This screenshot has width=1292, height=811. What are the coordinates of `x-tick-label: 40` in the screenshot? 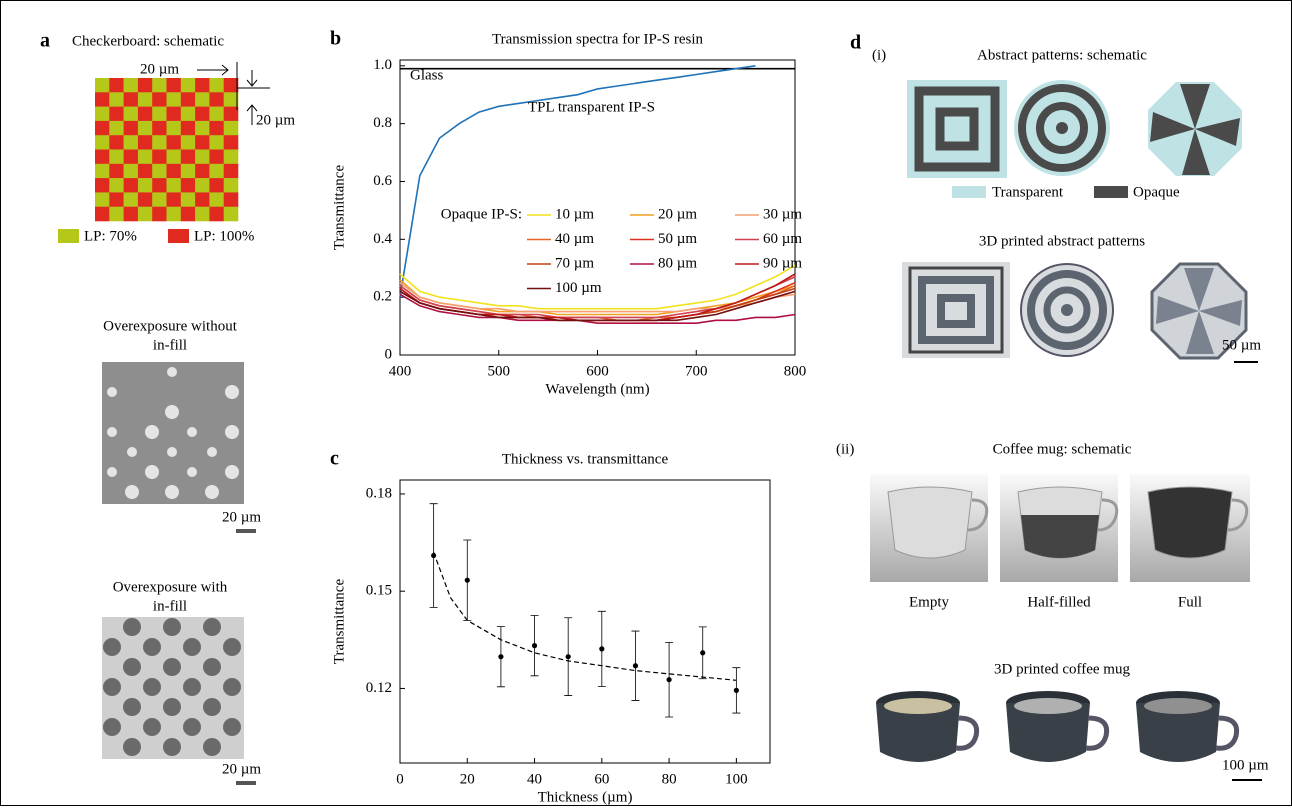 It's located at (534, 779).